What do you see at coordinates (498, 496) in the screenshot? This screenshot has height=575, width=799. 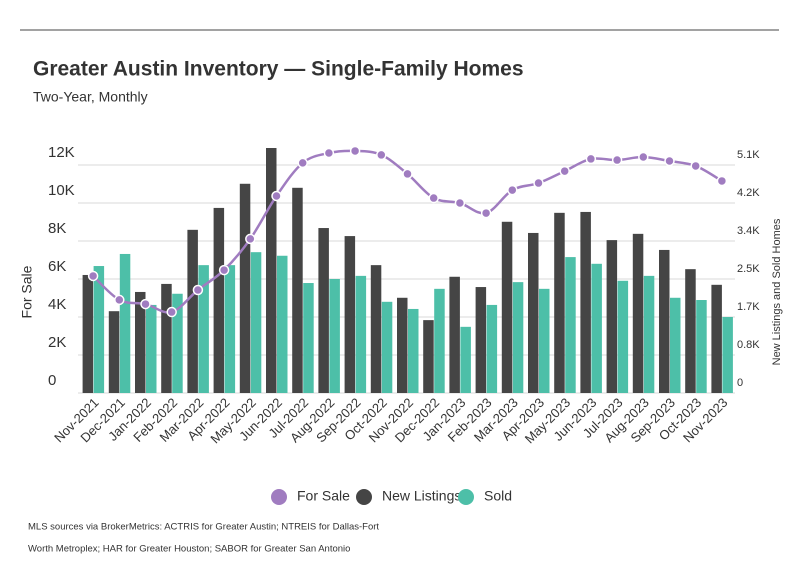 I see `legend-label: Sold` at bounding box center [498, 496].